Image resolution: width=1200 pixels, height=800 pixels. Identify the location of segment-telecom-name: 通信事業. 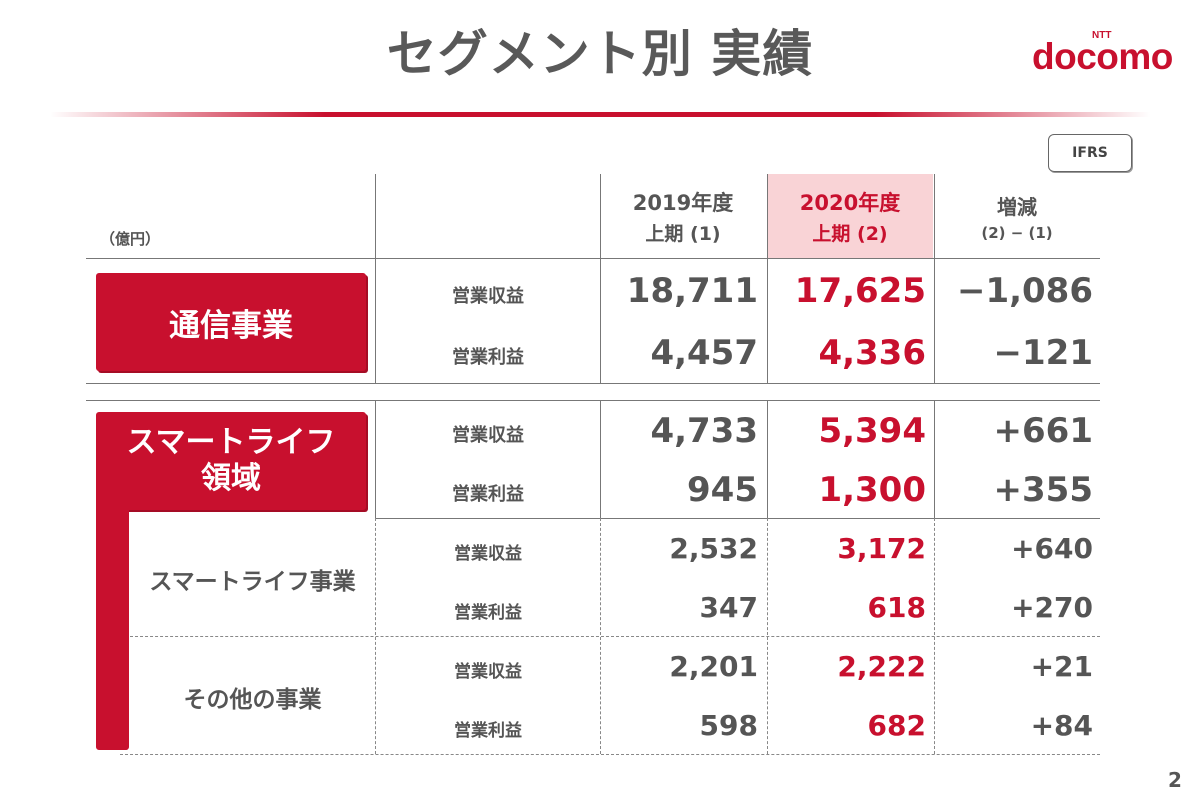
(231, 325).